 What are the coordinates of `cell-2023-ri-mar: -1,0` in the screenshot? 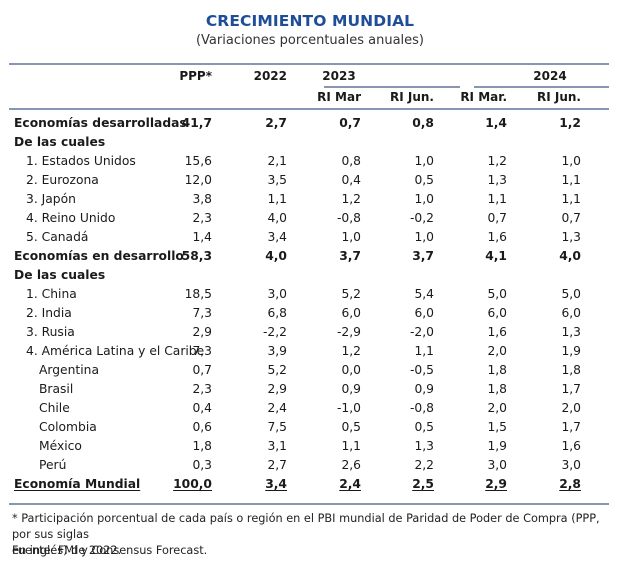 It's located at (349, 408).